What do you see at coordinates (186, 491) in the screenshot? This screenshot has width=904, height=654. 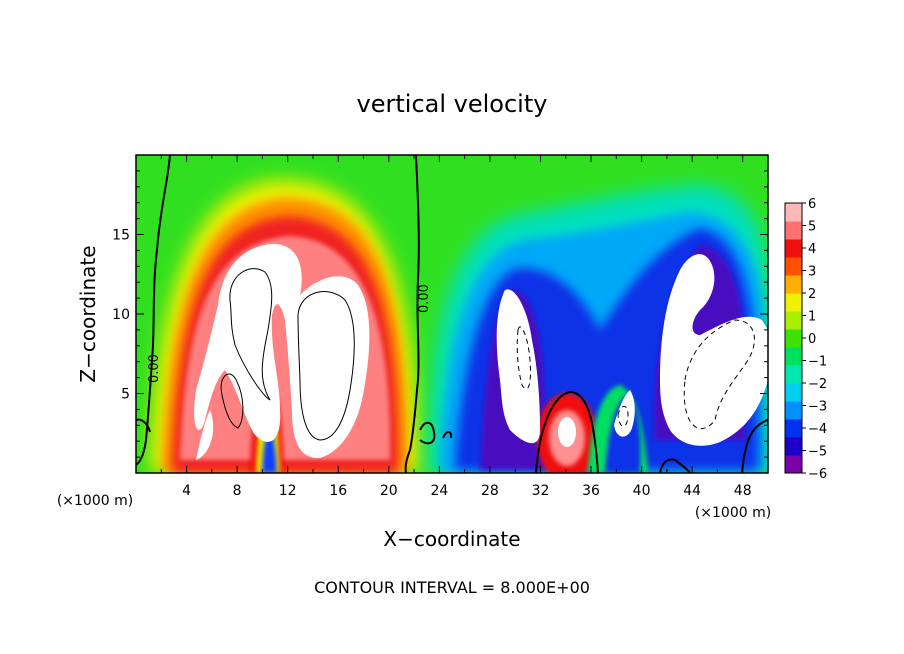 I see `x-tick-label: 4` at bounding box center [186, 491].